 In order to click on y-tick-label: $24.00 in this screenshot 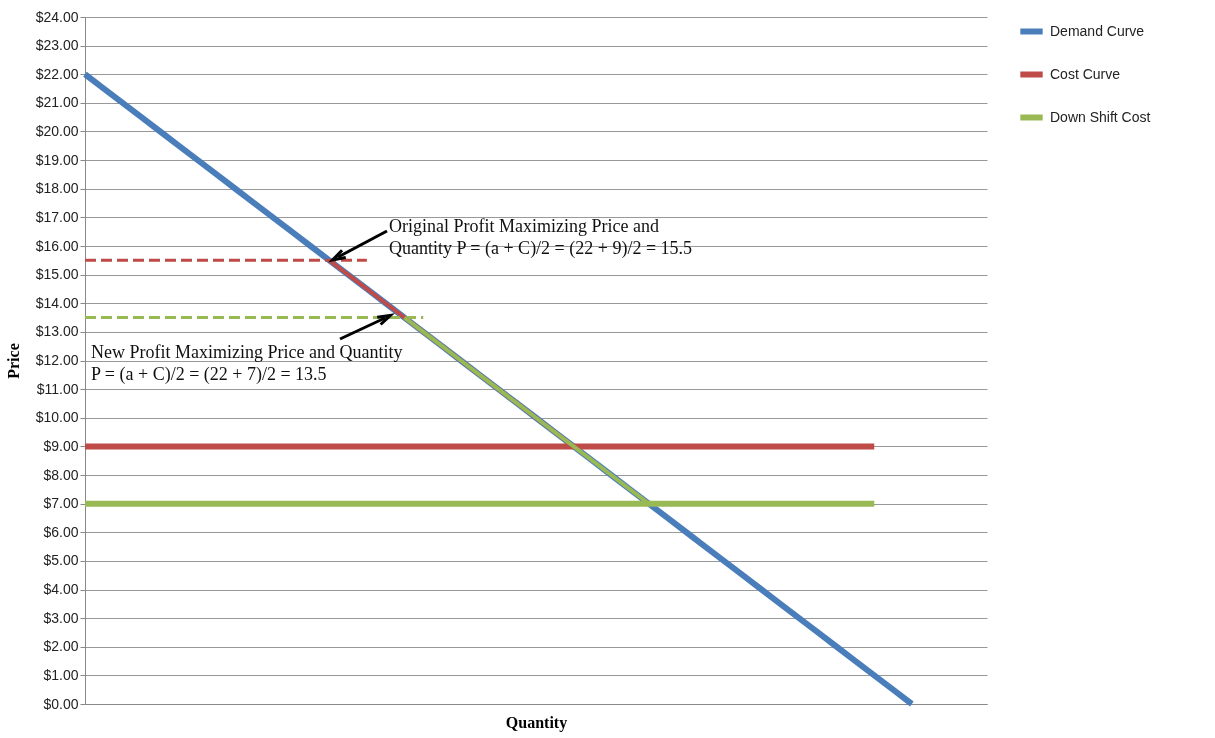, I will do `click(57, 16)`.